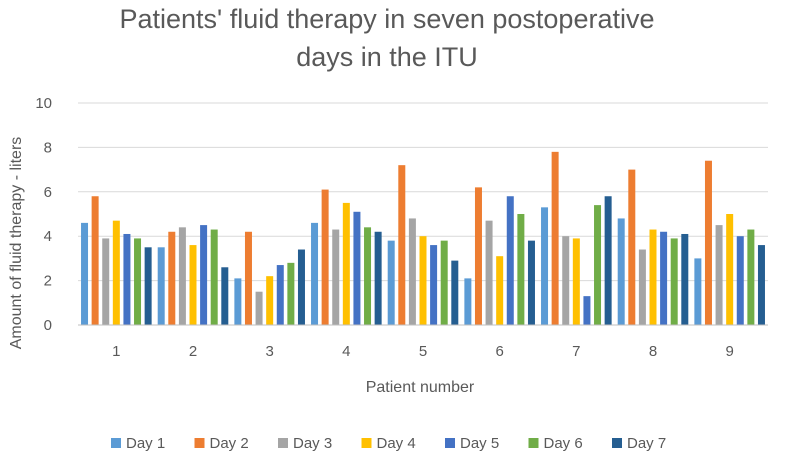 This screenshot has width=788, height=461. Describe the element at coordinates (43, 214) in the screenshot. I see `y-axis-ticks: 0 2 4 6 8 10` at that location.